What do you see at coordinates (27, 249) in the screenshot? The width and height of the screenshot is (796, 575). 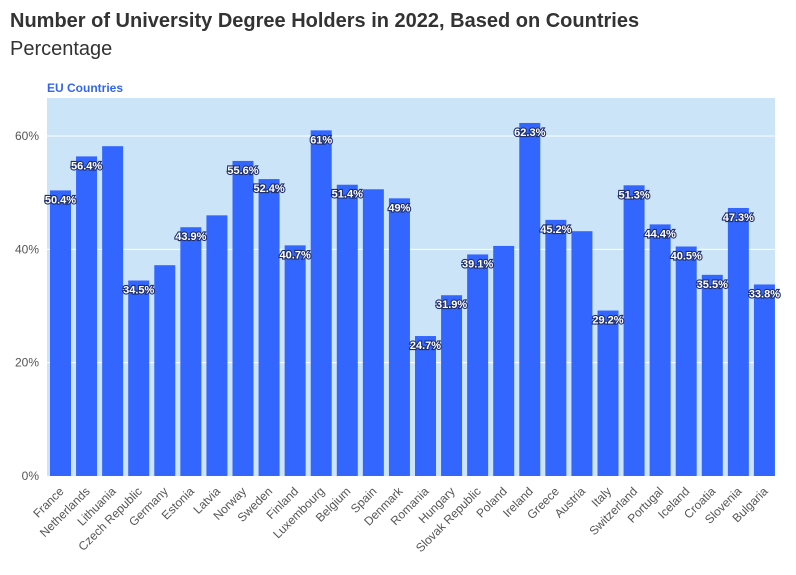 I see `y-tick-label: 40%` at bounding box center [27, 249].